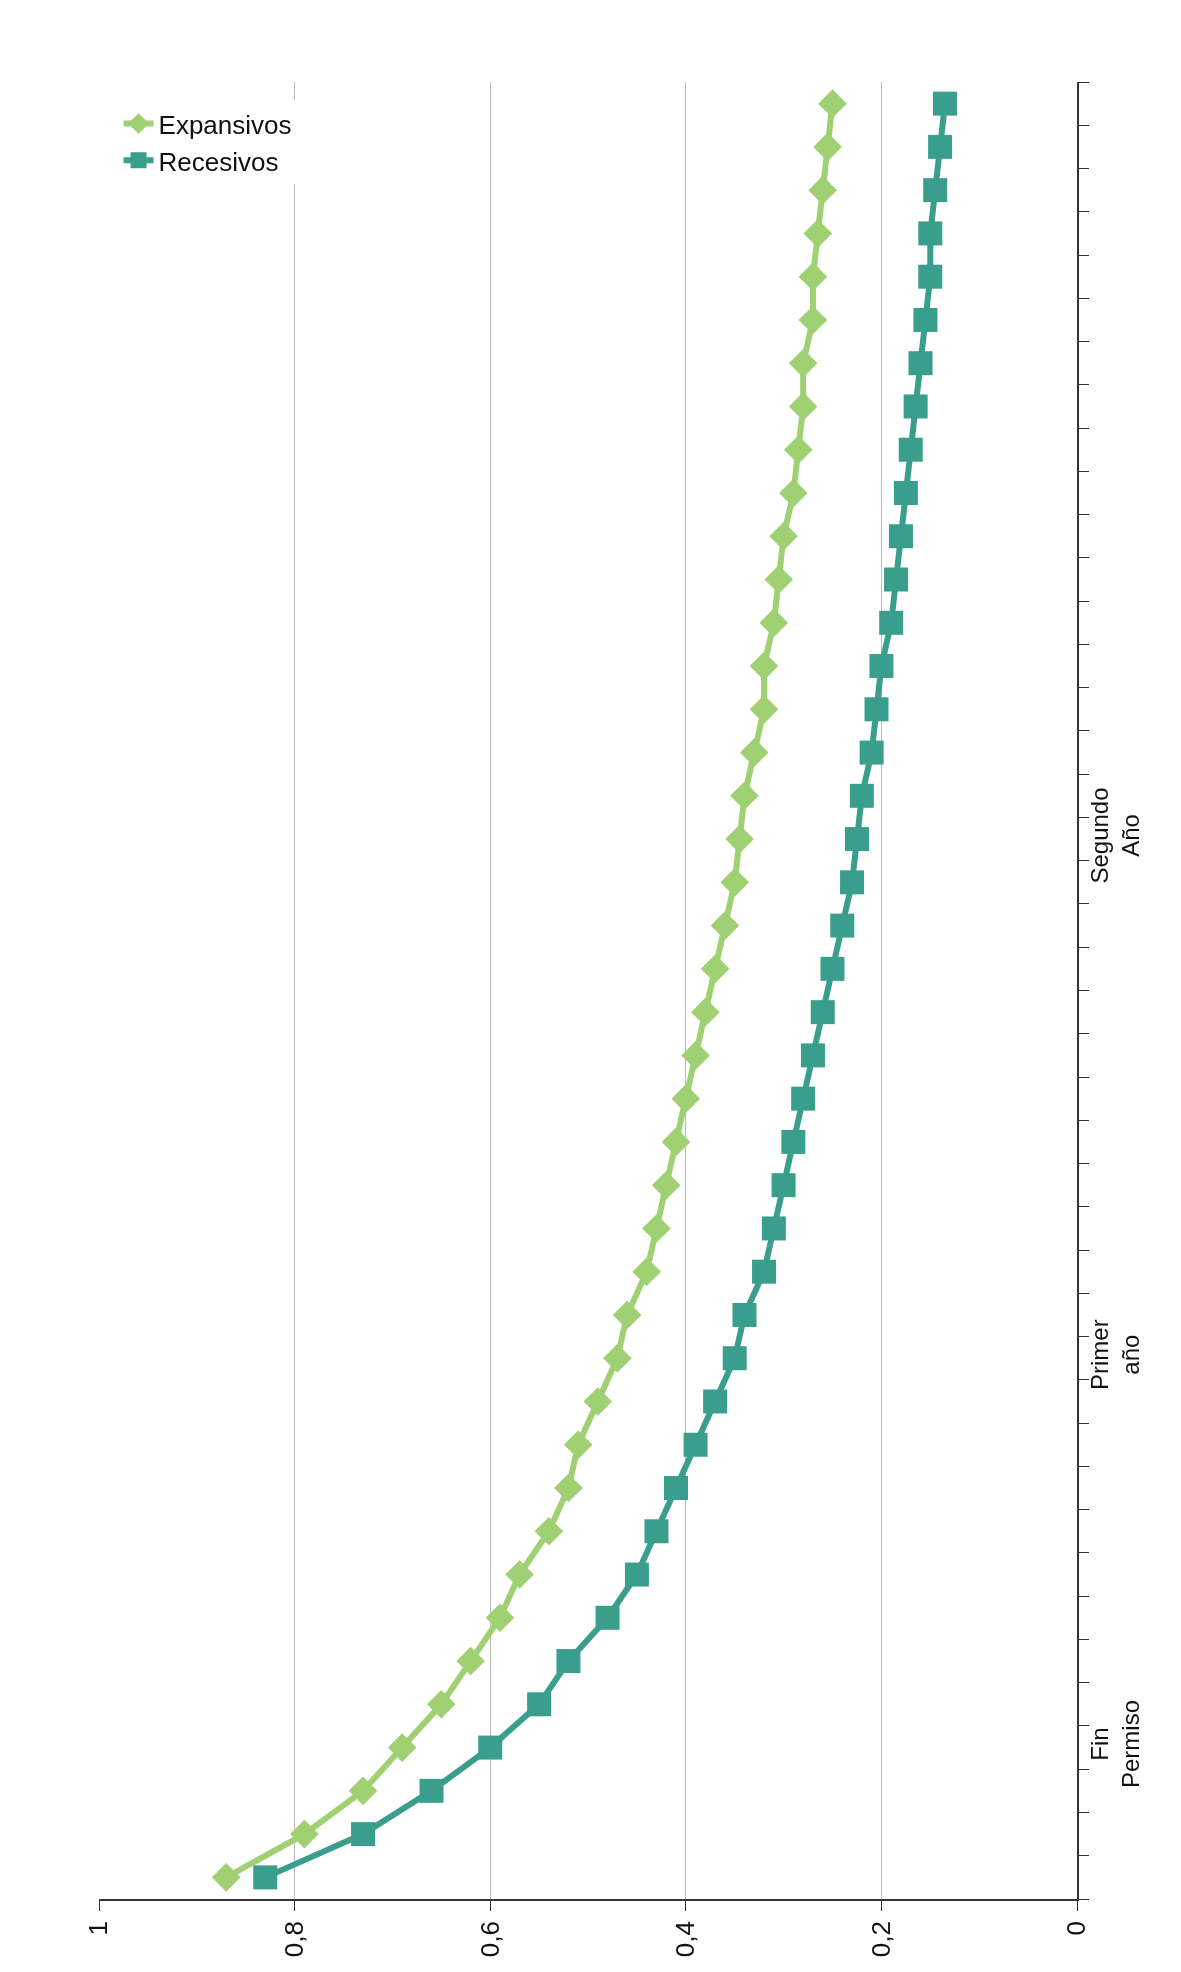 This screenshot has width=1181, height=1972. Describe the element at coordinates (685, 1939) in the screenshot. I see `x-tick-label: 0,4` at that location.